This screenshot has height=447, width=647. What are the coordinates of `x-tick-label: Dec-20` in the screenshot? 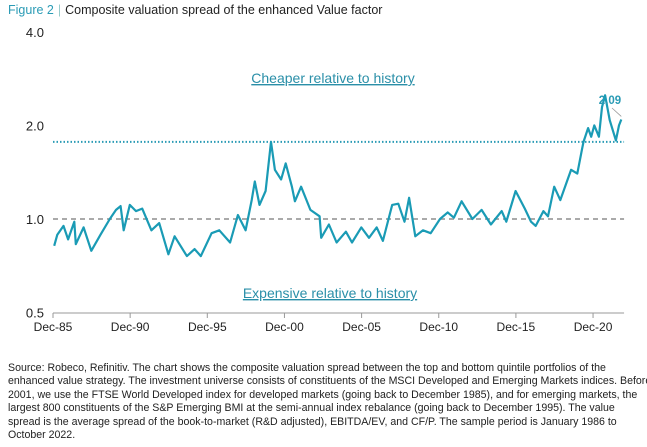 It's located at (593, 327).